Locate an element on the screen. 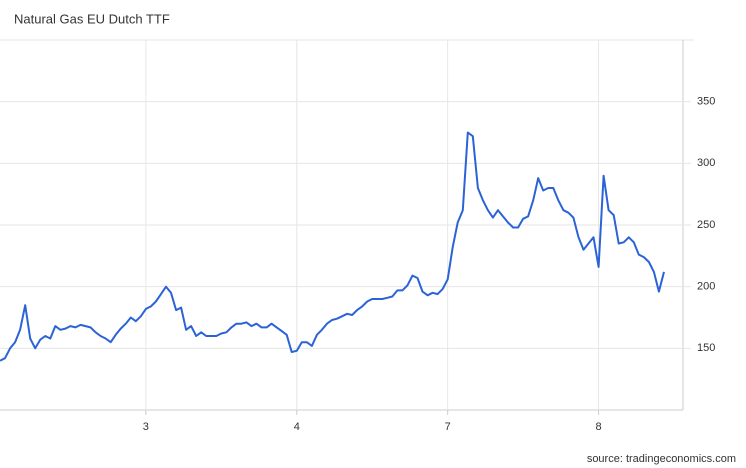 Image resolution: width=746 pixels, height=468 pixels. y-tick-label: 150 is located at coordinates (706, 348).